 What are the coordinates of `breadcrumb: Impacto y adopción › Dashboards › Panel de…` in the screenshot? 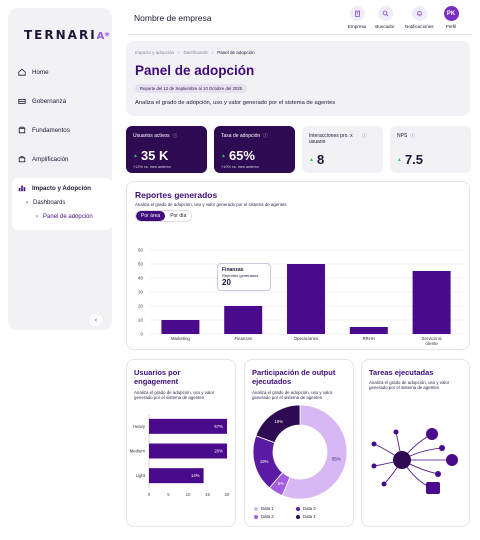 It's located at (195, 52).